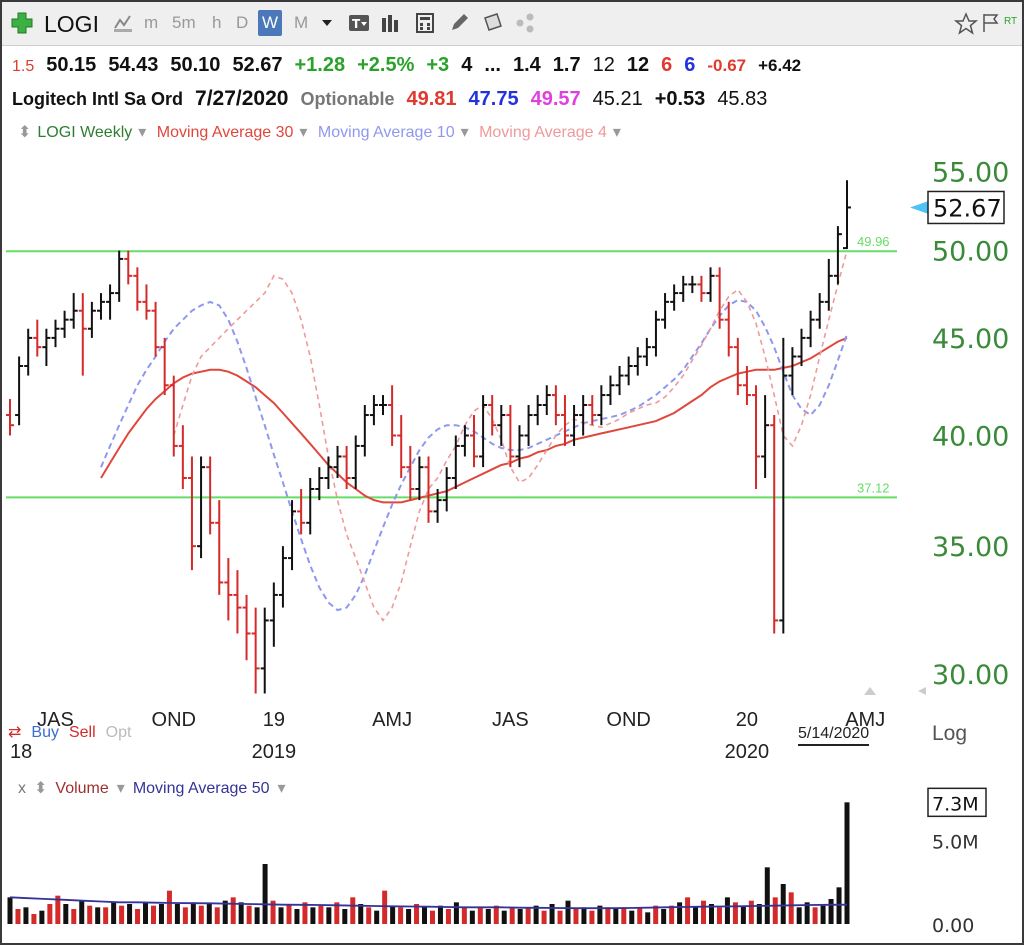 The image size is (1024, 945). What do you see at coordinates (151, 22) in the screenshot?
I see `timeframe-m: m` at bounding box center [151, 22].